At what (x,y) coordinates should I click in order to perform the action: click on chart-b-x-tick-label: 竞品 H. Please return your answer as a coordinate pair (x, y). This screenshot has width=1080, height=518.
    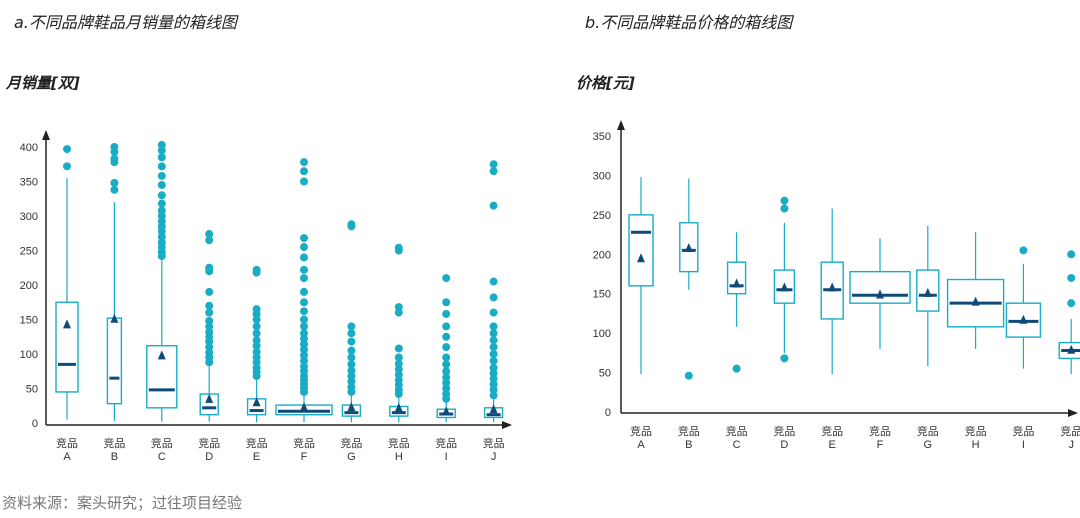
    Looking at the image, I should click on (976, 437).